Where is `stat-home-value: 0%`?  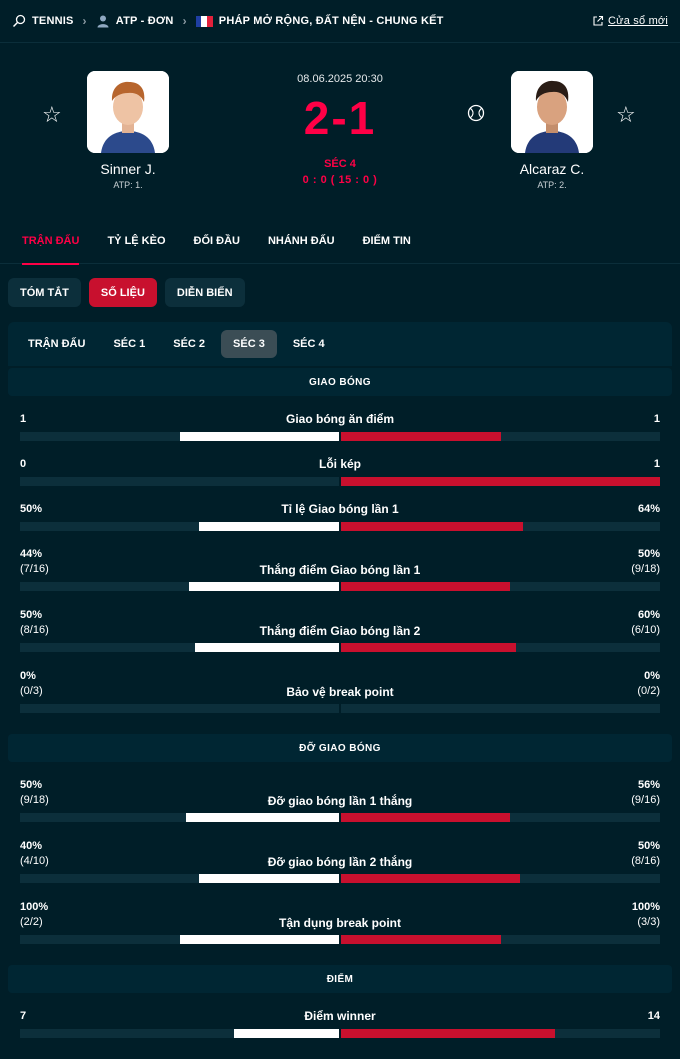 stat-home-value: 0% is located at coordinates (28, 676).